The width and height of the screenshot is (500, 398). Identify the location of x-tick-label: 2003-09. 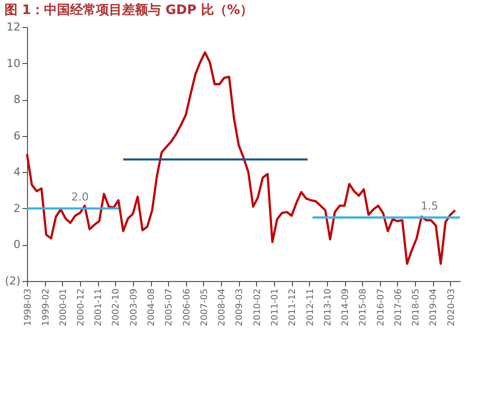
(134, 307).